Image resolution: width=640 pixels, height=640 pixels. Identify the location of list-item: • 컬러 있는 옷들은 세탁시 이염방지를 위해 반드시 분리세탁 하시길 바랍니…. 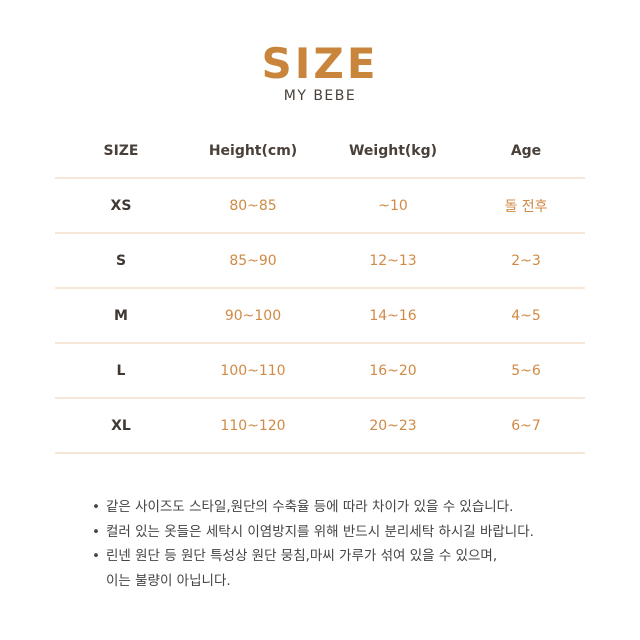
(313, 532).